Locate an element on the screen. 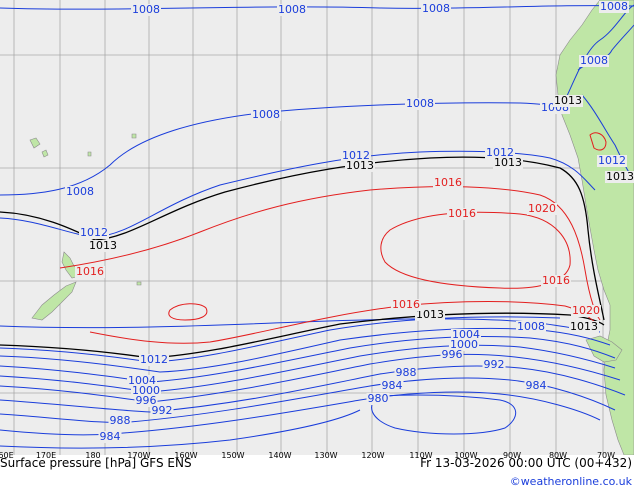  tierra-del-fuego is located at coordinates (604, 349).